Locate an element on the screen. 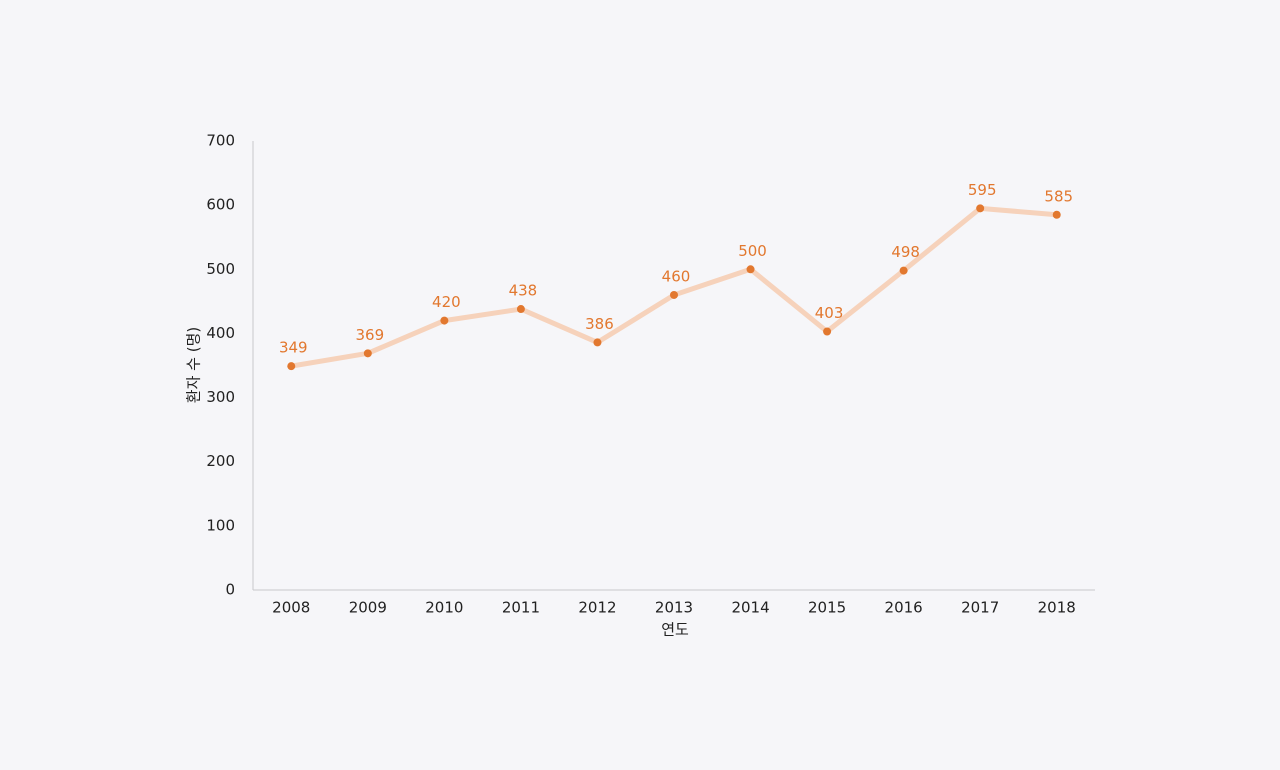  data-label: 500 is located at coordinates (752, 251).